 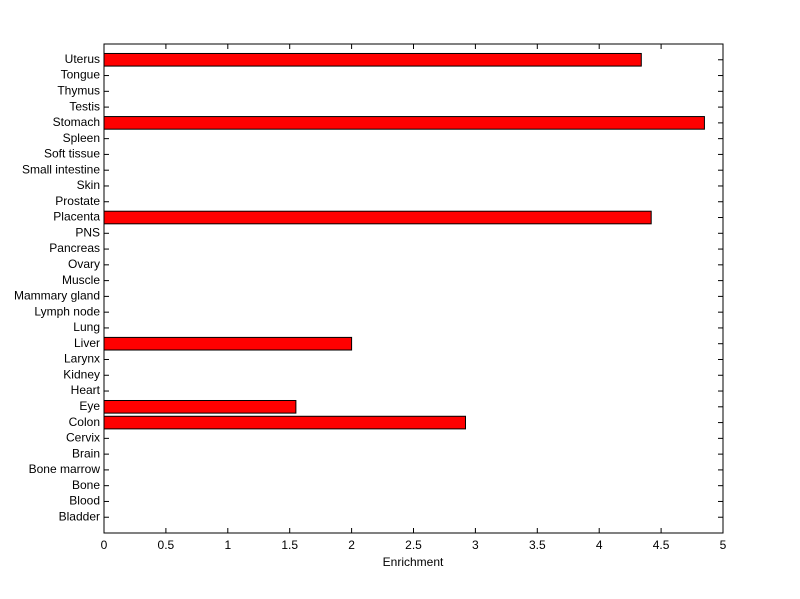 I want to click on y-tick-label: Brain, so click(x=86, y=453).